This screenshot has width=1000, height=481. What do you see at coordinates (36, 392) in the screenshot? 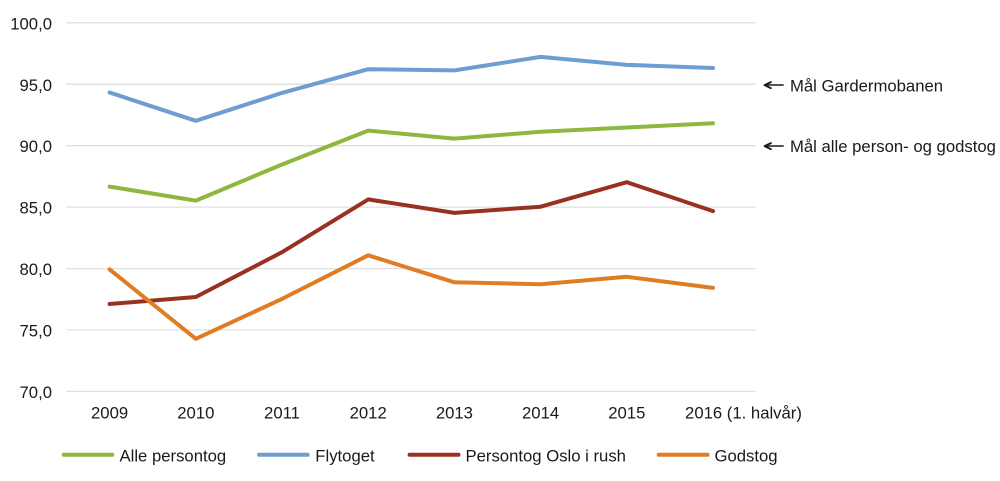
I see `svg-text: 70,0` at bounding box center [36, 392].